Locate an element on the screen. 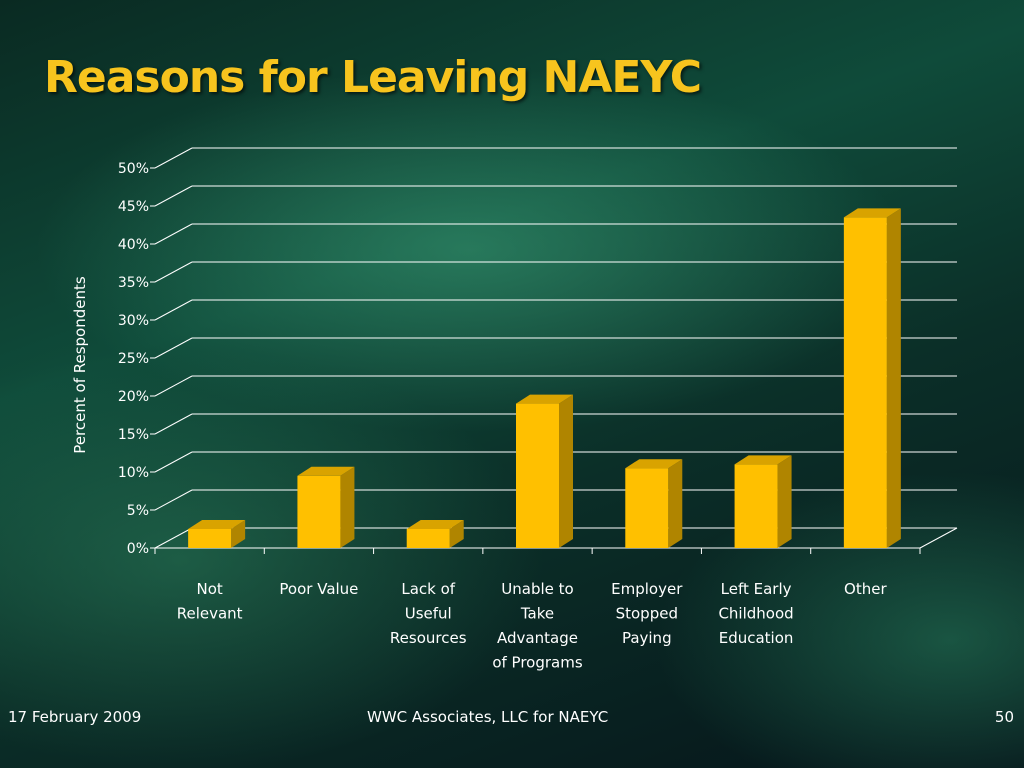 The width and height of the screenshot is (1024, 768). y-tick-label: 45% is located at coordinates (133, 207).